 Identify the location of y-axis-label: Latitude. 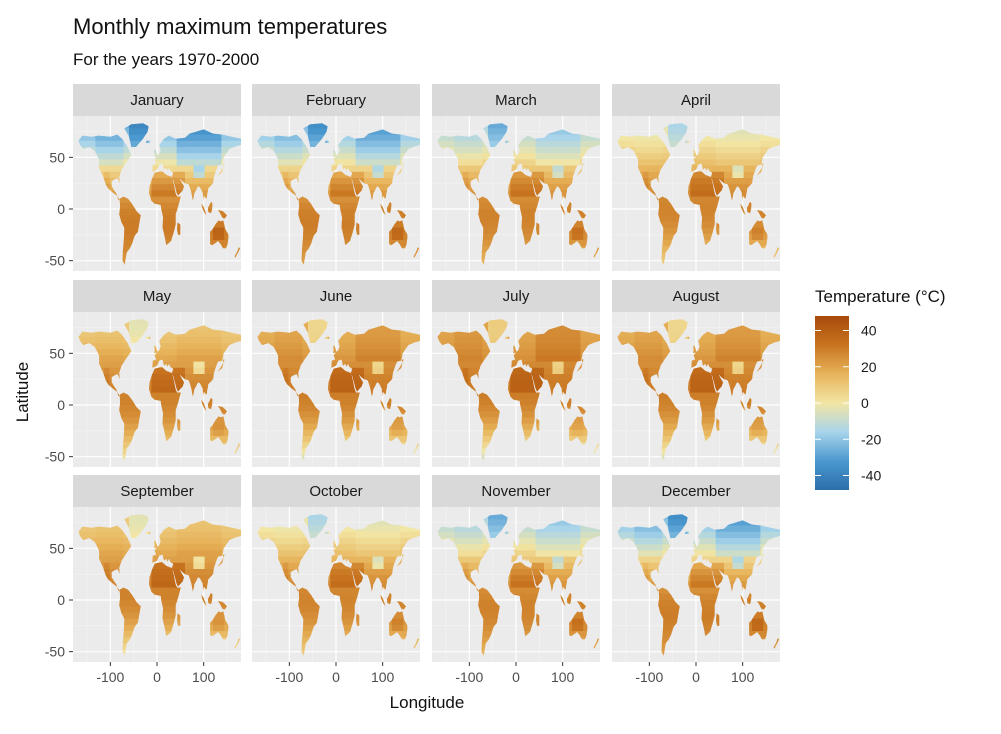
(22, 392).